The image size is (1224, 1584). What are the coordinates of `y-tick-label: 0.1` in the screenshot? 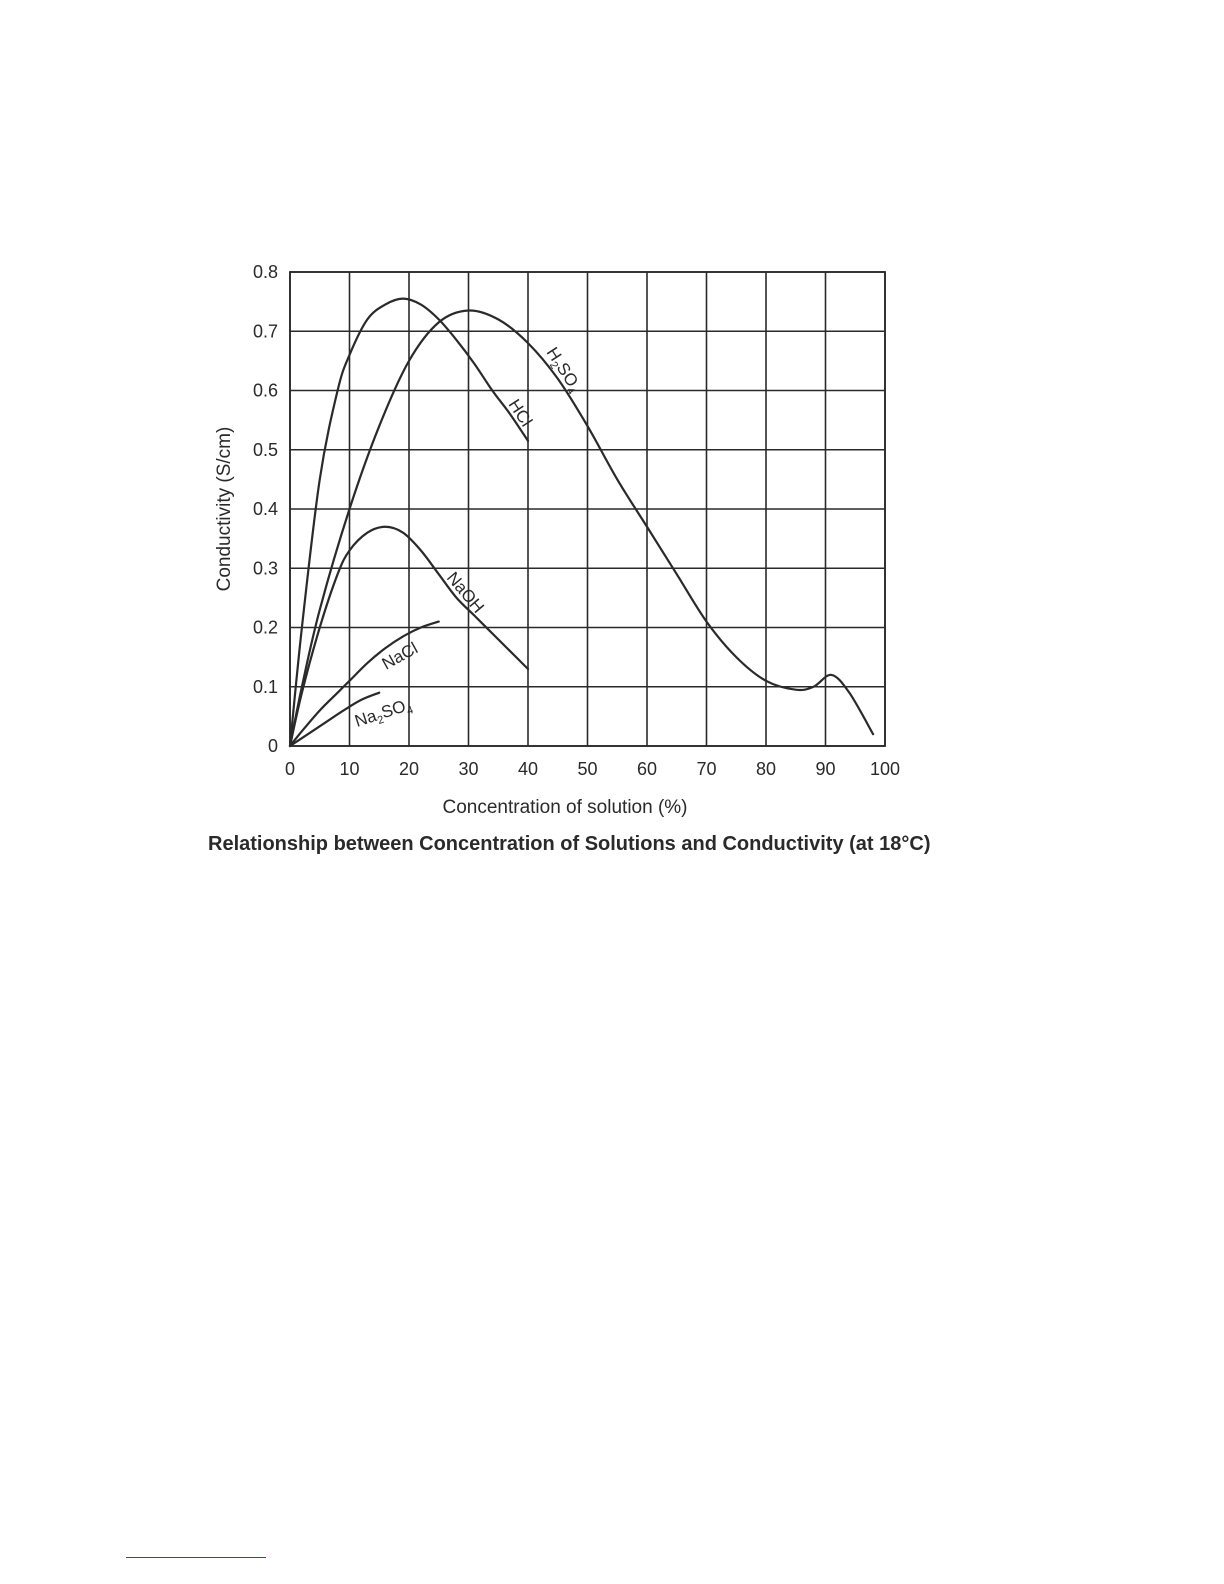 It's located at (265, 687).